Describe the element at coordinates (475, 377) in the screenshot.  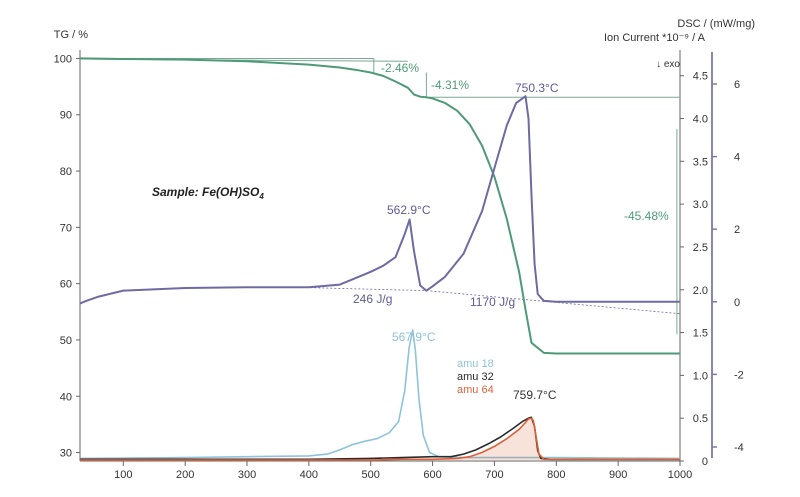
I see `legend-amu32: amu 32` at that location.